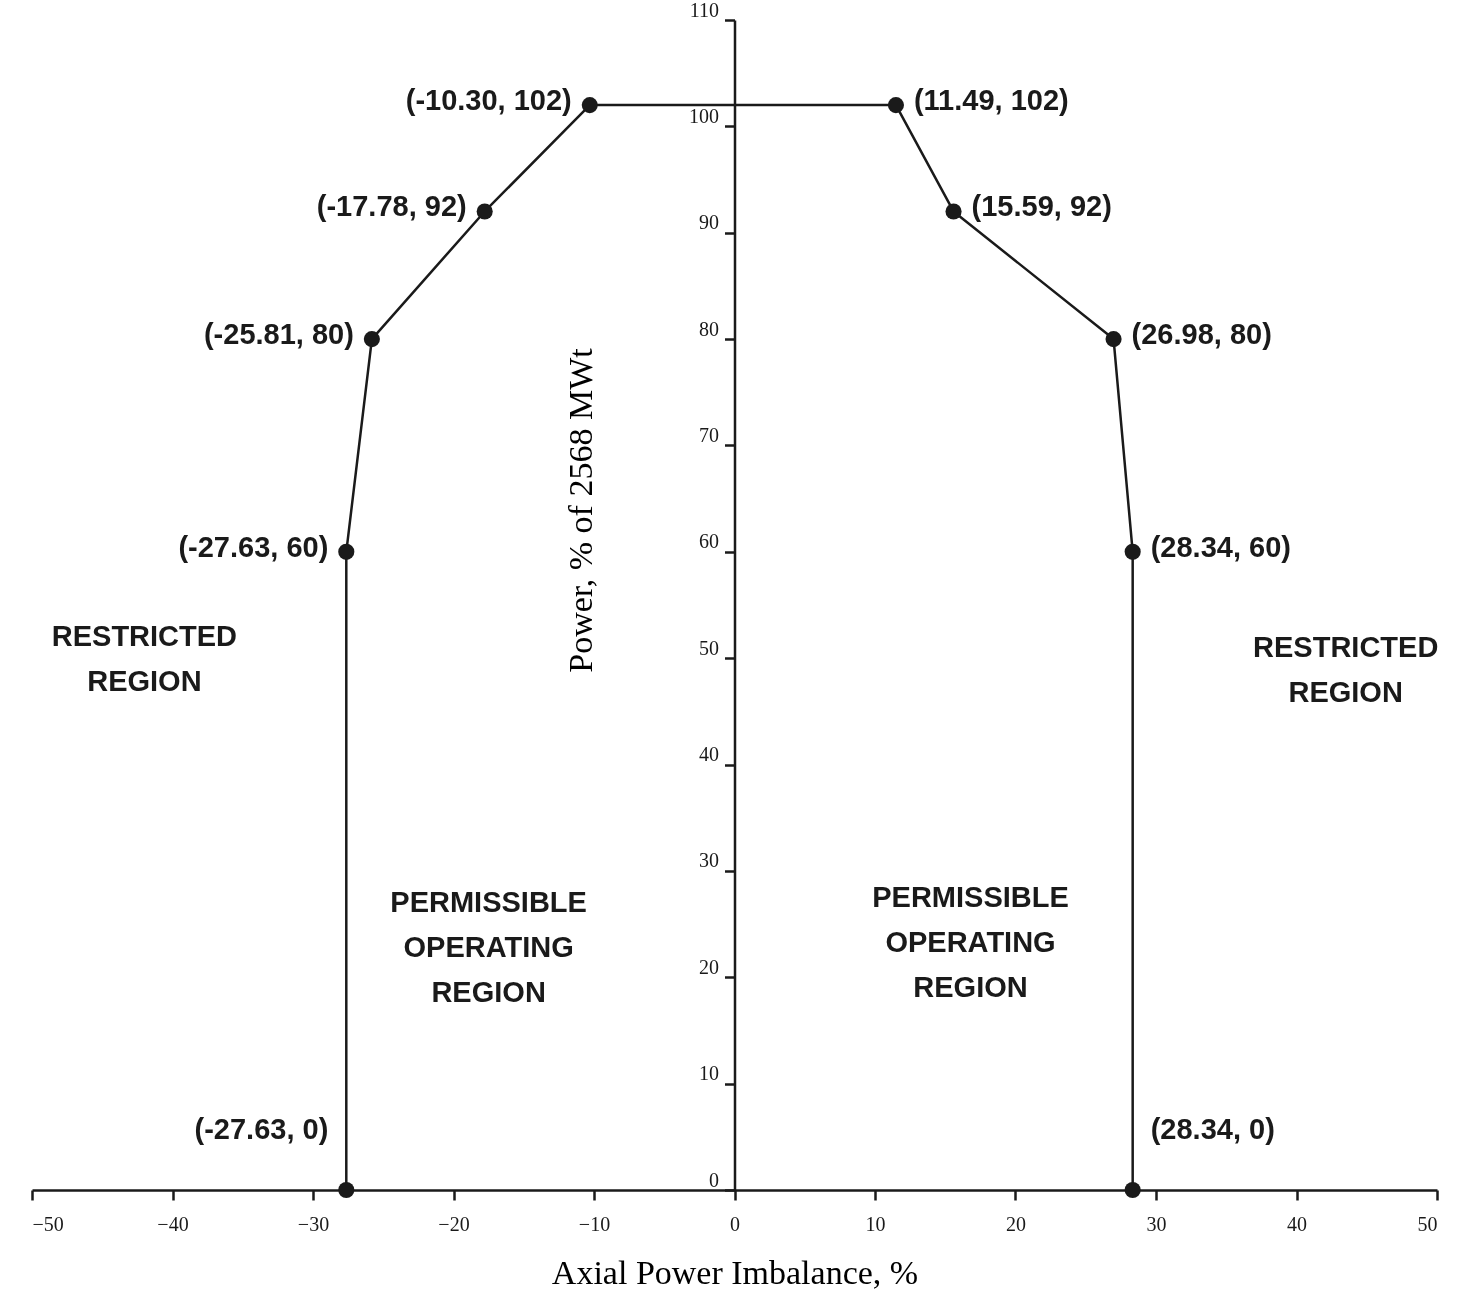 This screenshot has width=1464, height=1312. What do you see at coordinates (1297, 1223) in the screenshot?
I see `x-tick-label: 40` at bounding box center [1297, 1223].